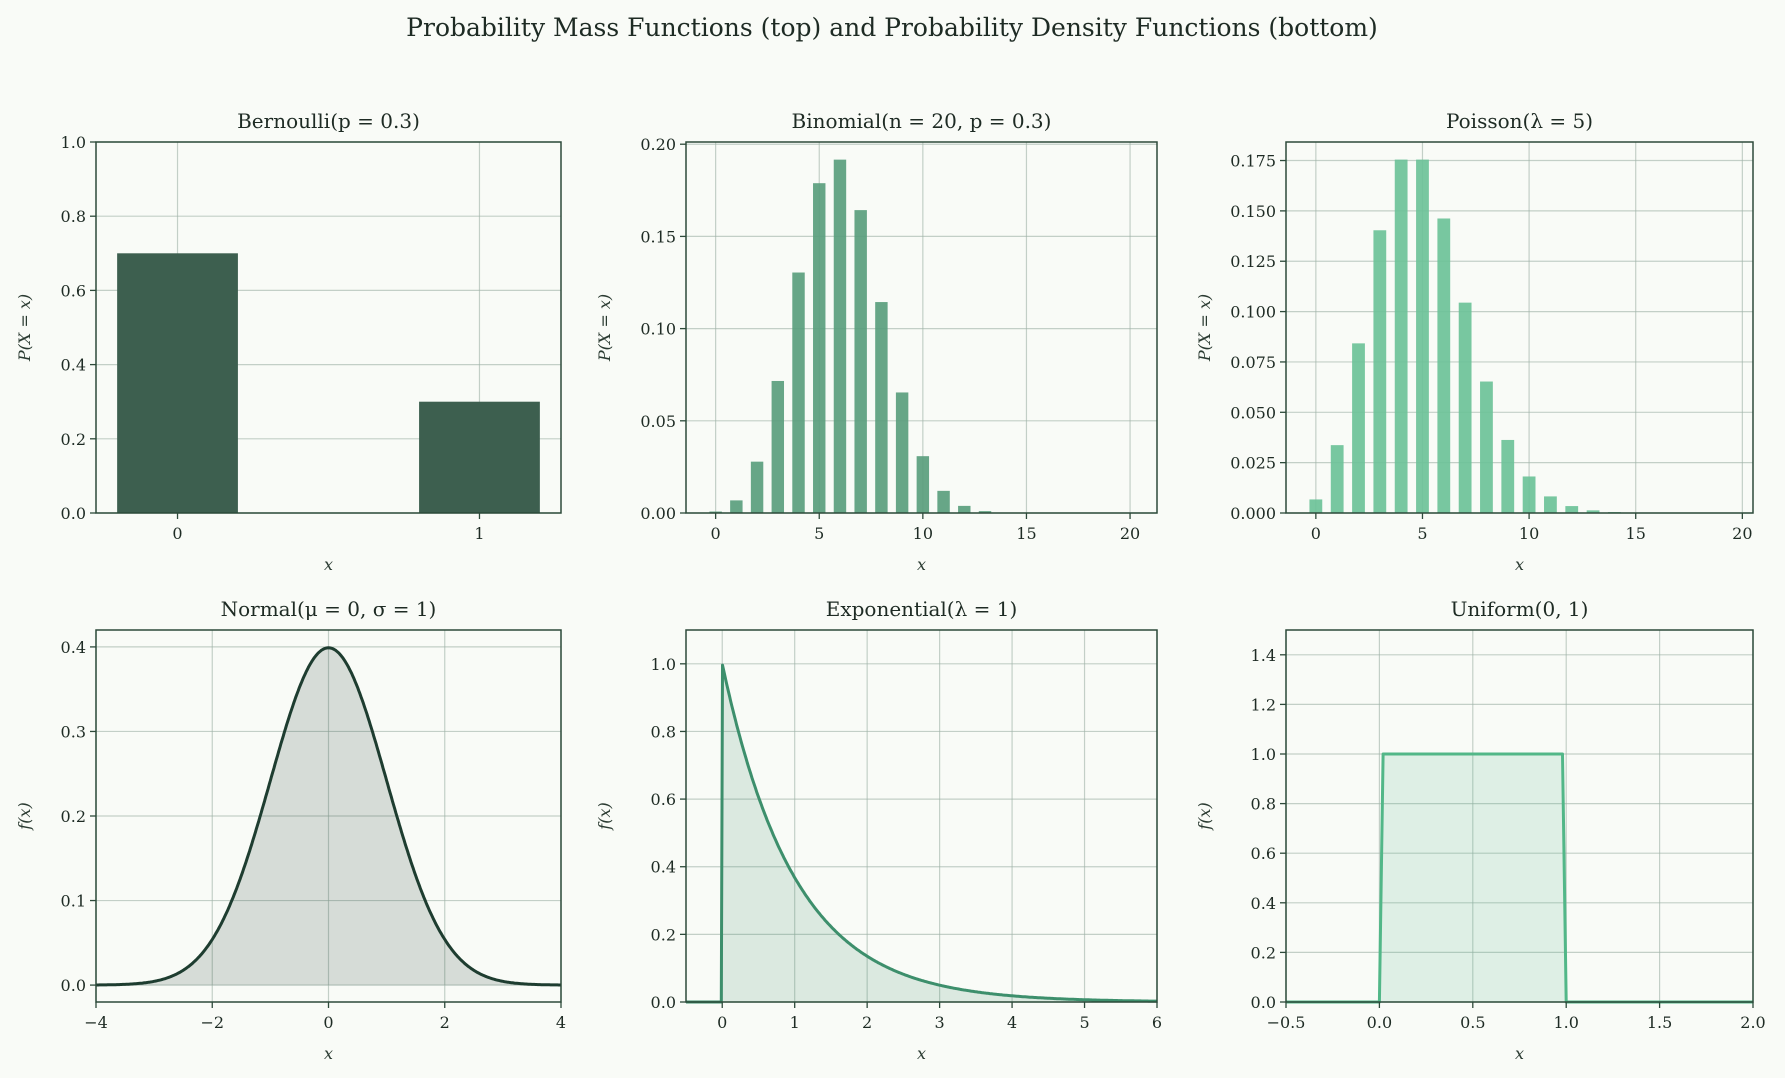 The height and width of the screenshot is (1078, 1785). What do you see at coordinates (1263, 655) in the screenshot?
I see `y-tick-label: 1.4` at bounding box center [1263, 655].